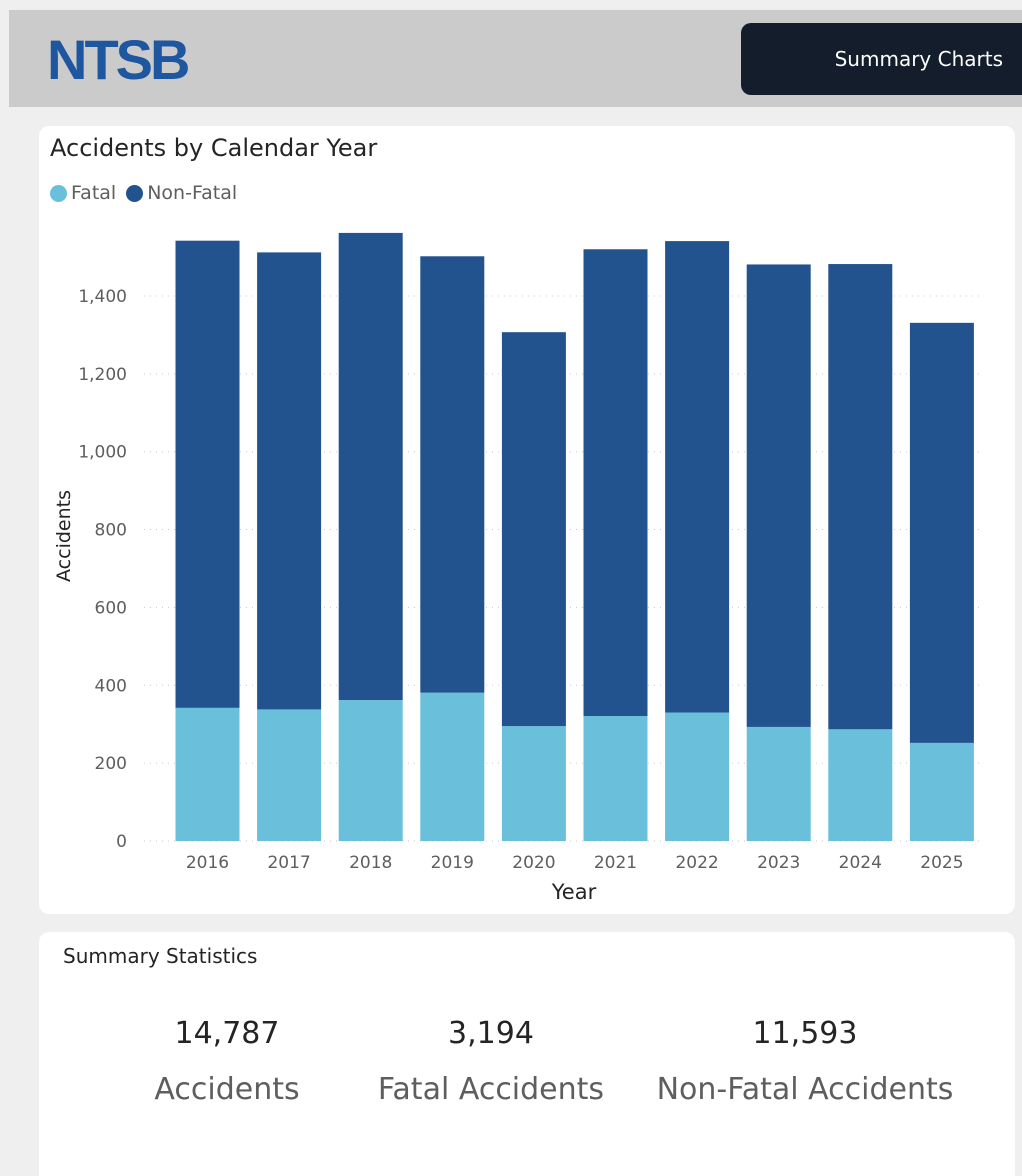 This screenshot has width=1022, height=1176. Describe the element at coordinates (121, 842) in the screenshot. I see `y-tick-label: 0` at that location.